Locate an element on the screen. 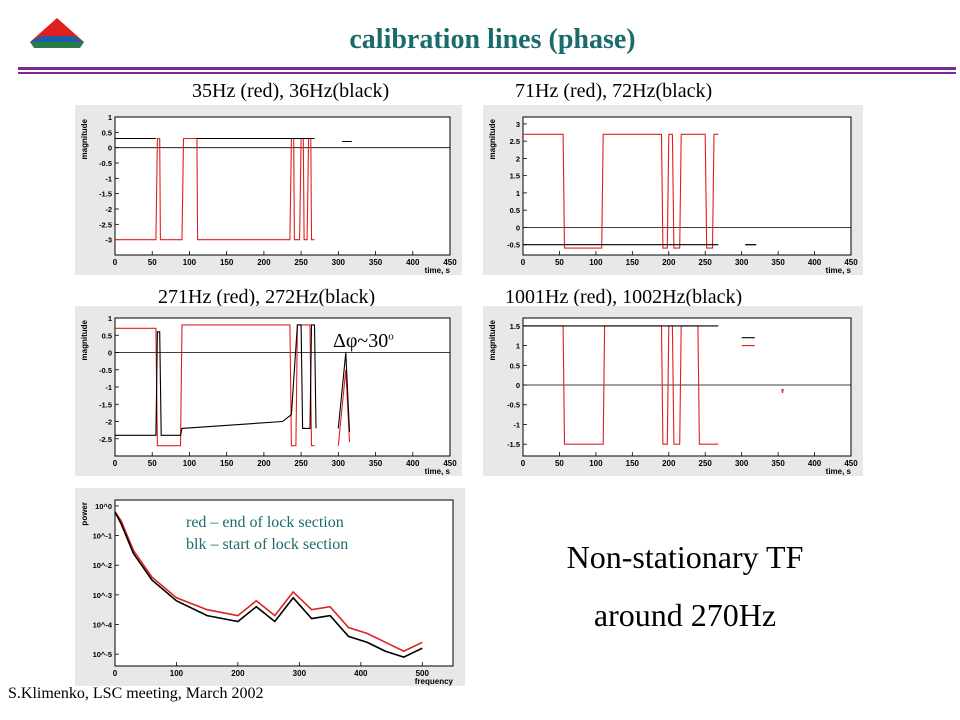 Image resolution: width=960 pixels, height=720 pixels. y-tick-label: 10^-5 is located at coordinates (102, 654).